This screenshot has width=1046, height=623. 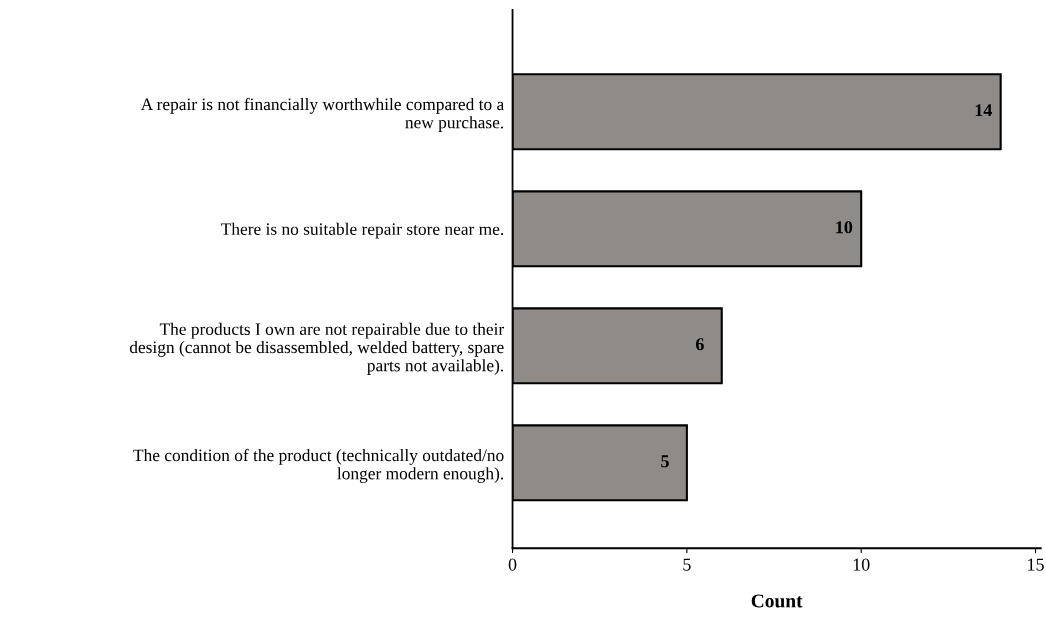 What do you see at coordinates (687, 564) in the screenshot?
I see `x-tick-label: 5` at bounding box center [687, 564].